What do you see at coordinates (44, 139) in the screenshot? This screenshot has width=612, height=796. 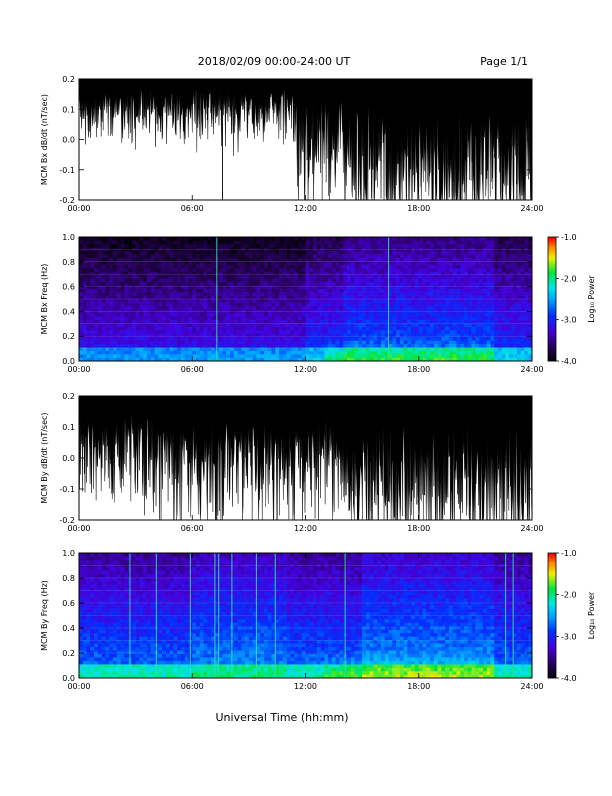 I see `bx-dbdt-ylabel: MCM Bx dB/dt (nT/sec)` at bounding box center [44, 139].